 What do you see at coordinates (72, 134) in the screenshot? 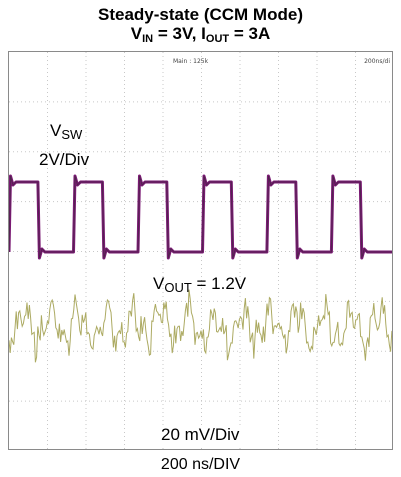
I see `vsw-label-sub: SW` at bounding box center [72, 134].